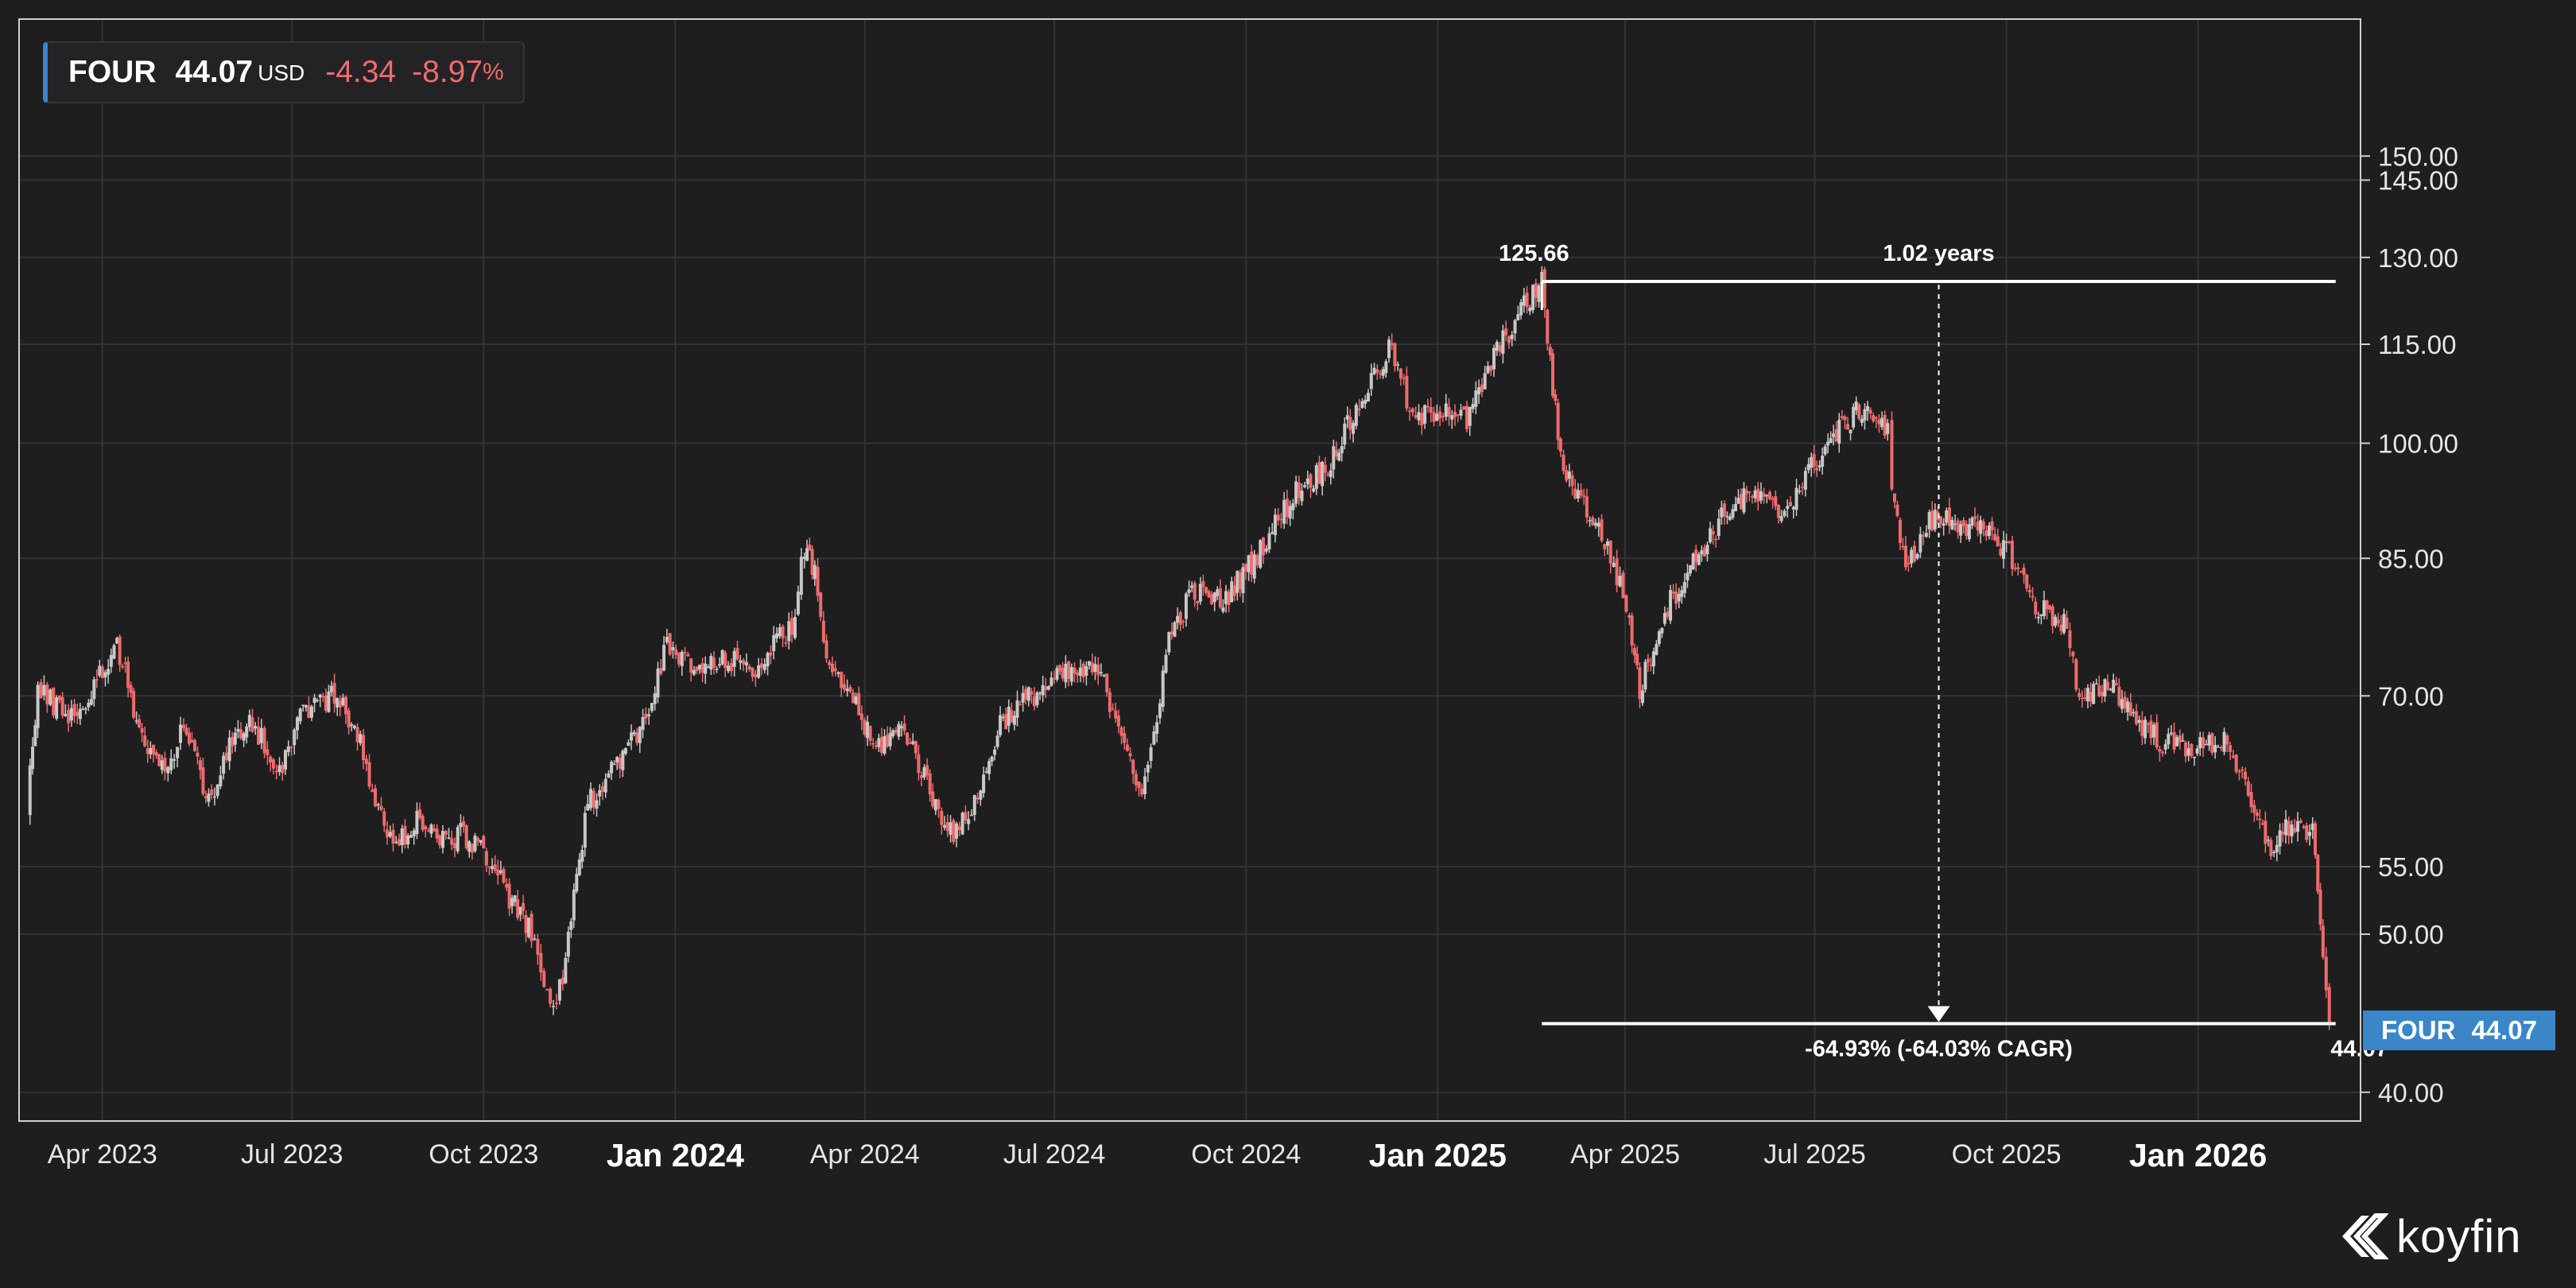  I want to click on brand-logo: koyfin, so click(2429, 1237).